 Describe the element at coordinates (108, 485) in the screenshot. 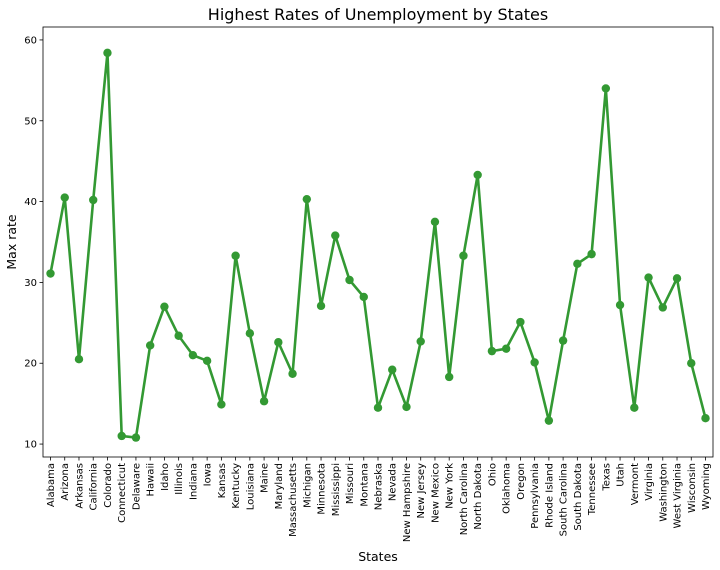

I see `x-tick-label: Colorado` at that location.